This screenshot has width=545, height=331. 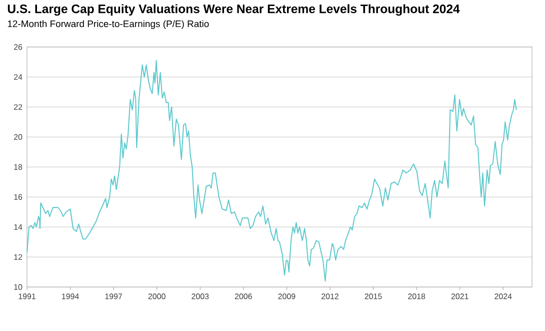 What do you see at coordinates (234, 10) in the screenshot?
I see `chart-title: U.S. Large Cap Equity Valuations Were Near Extreme Levels Throughout 2024` at bounding box center [234, 10].